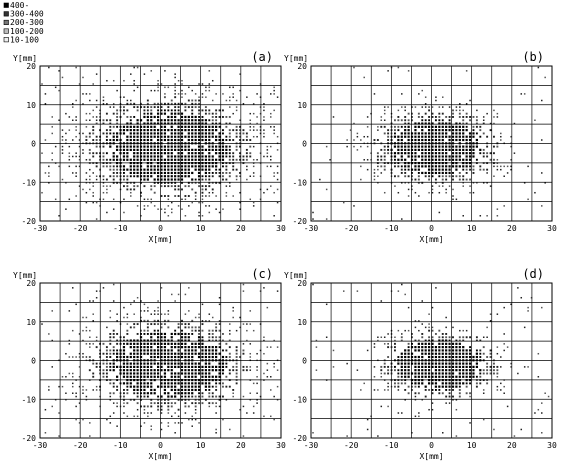 This screenshot has height=474, width=563. What do you see at coordinates (431, 228) in the screenshot?
I see `x-tick-label: 0` at bounding box center [431, 228].